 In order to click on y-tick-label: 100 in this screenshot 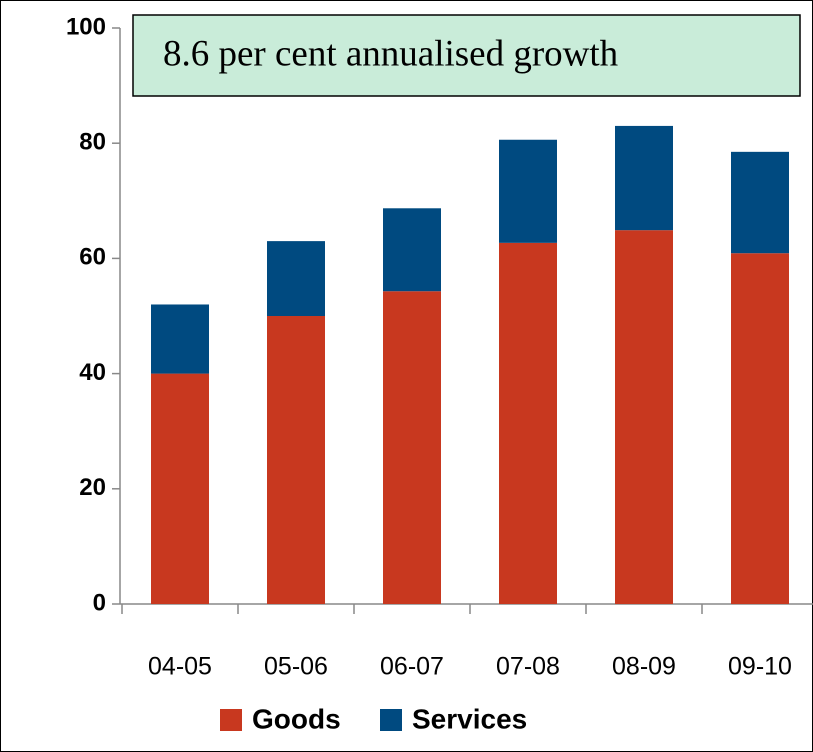, I will do `click(86, 26)`.